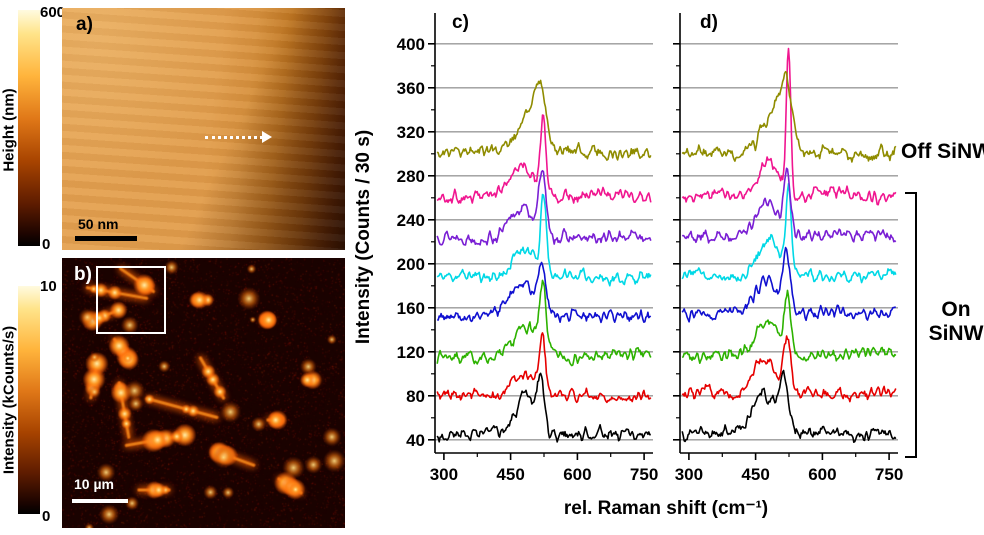 This screenshot has height=535, width=984. What do you see at coordinates (942, 151) in the screenshot?
I see `off-sinw-label: Off SiNW` at bounding box center [942, 151].